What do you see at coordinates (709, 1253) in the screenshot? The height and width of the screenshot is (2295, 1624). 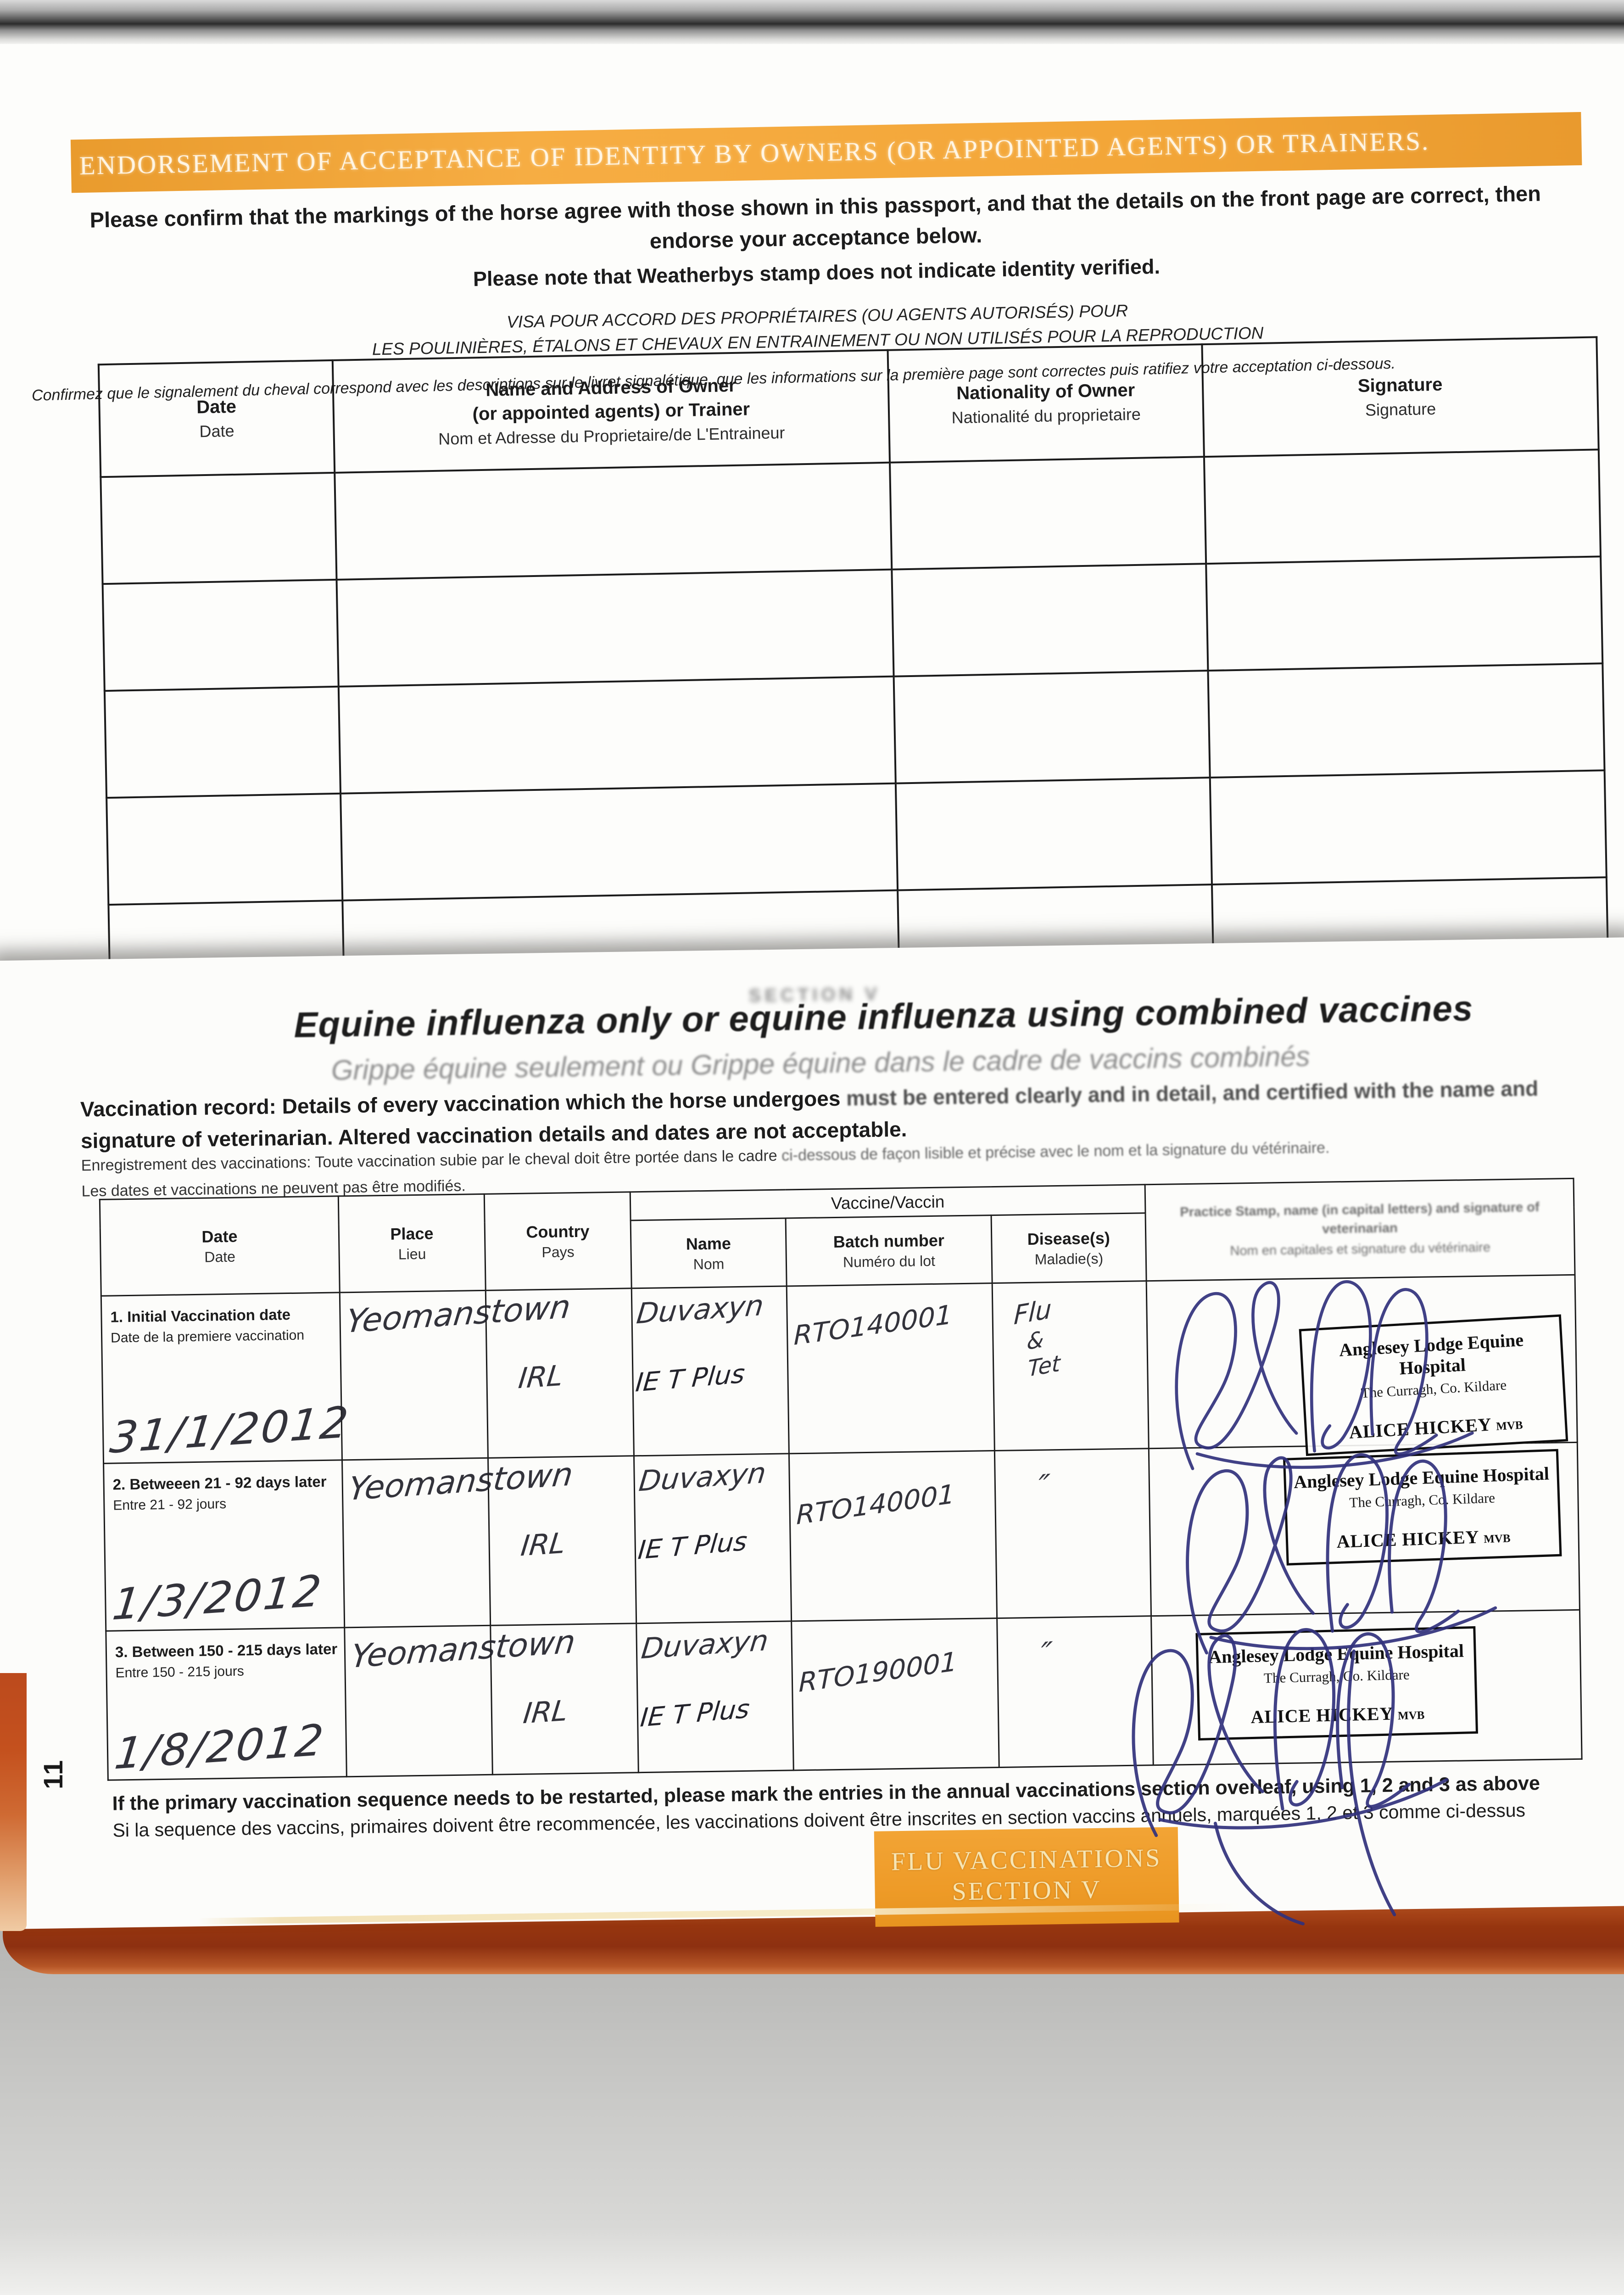 I see `vax-header-name: Name Nom` at bounding box center [709, 1253].